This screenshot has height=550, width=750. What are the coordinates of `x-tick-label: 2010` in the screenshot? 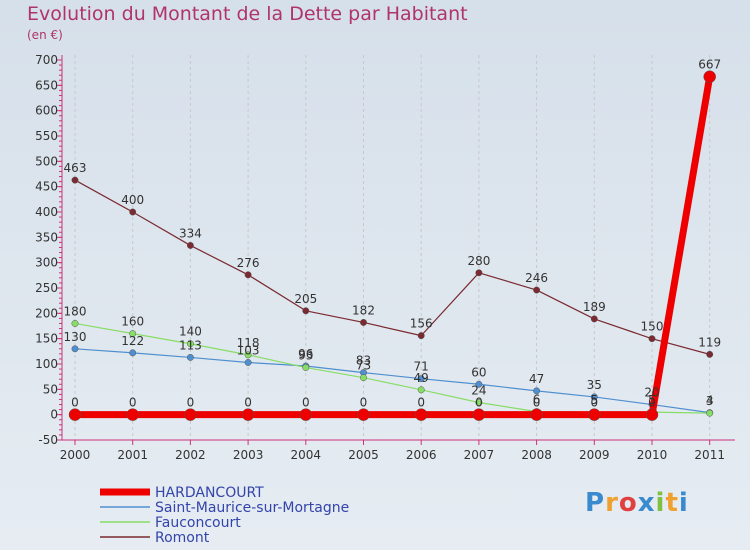 It's located at (652, 455).